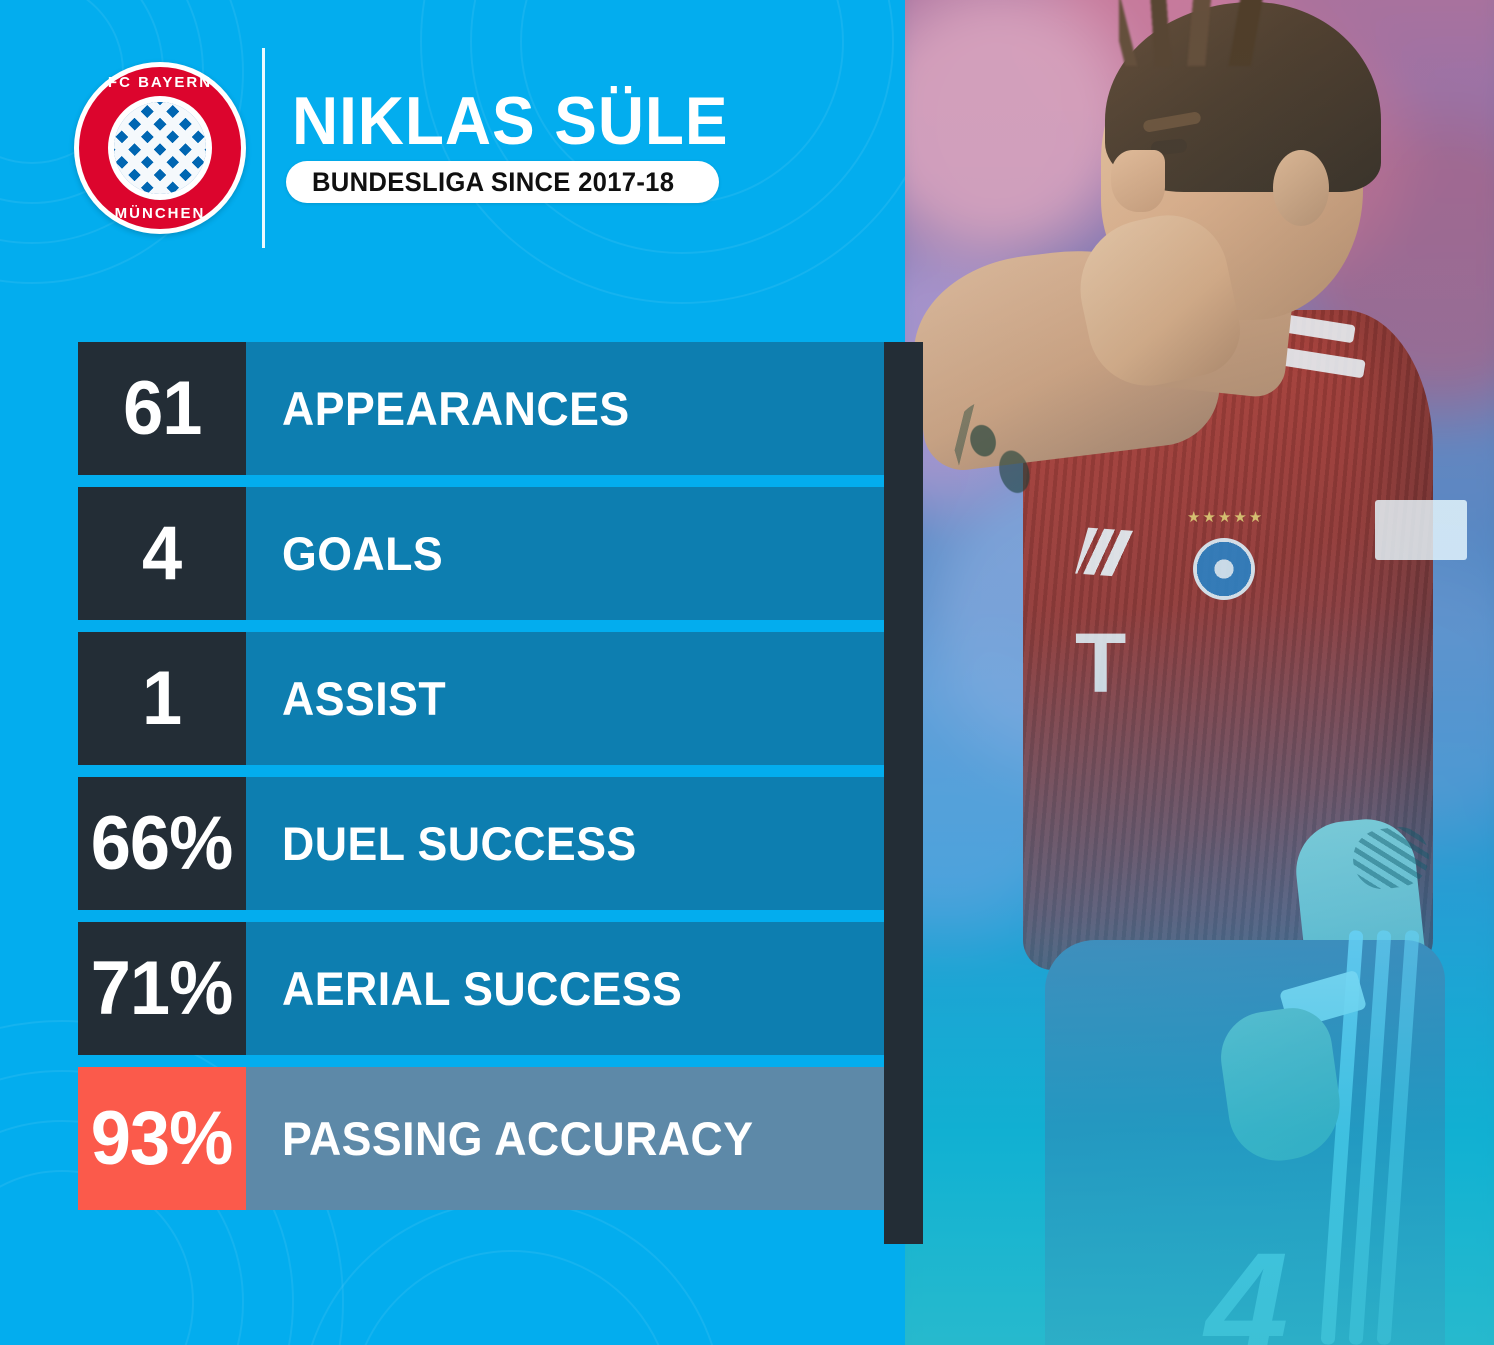  I want to click on stat-value-box: 71%, so click(162, 988).